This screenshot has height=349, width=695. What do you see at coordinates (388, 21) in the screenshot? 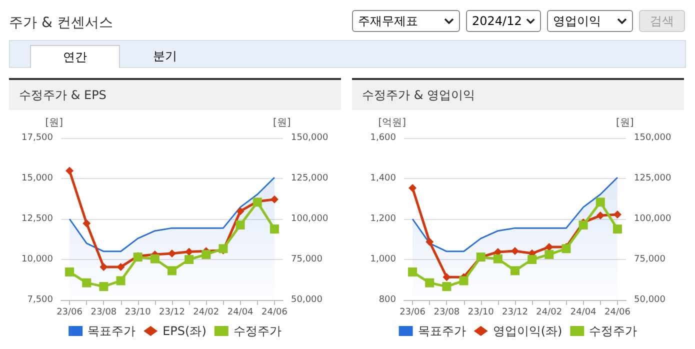
I see `text: 주재무제표` at bounding box center [388, 21].